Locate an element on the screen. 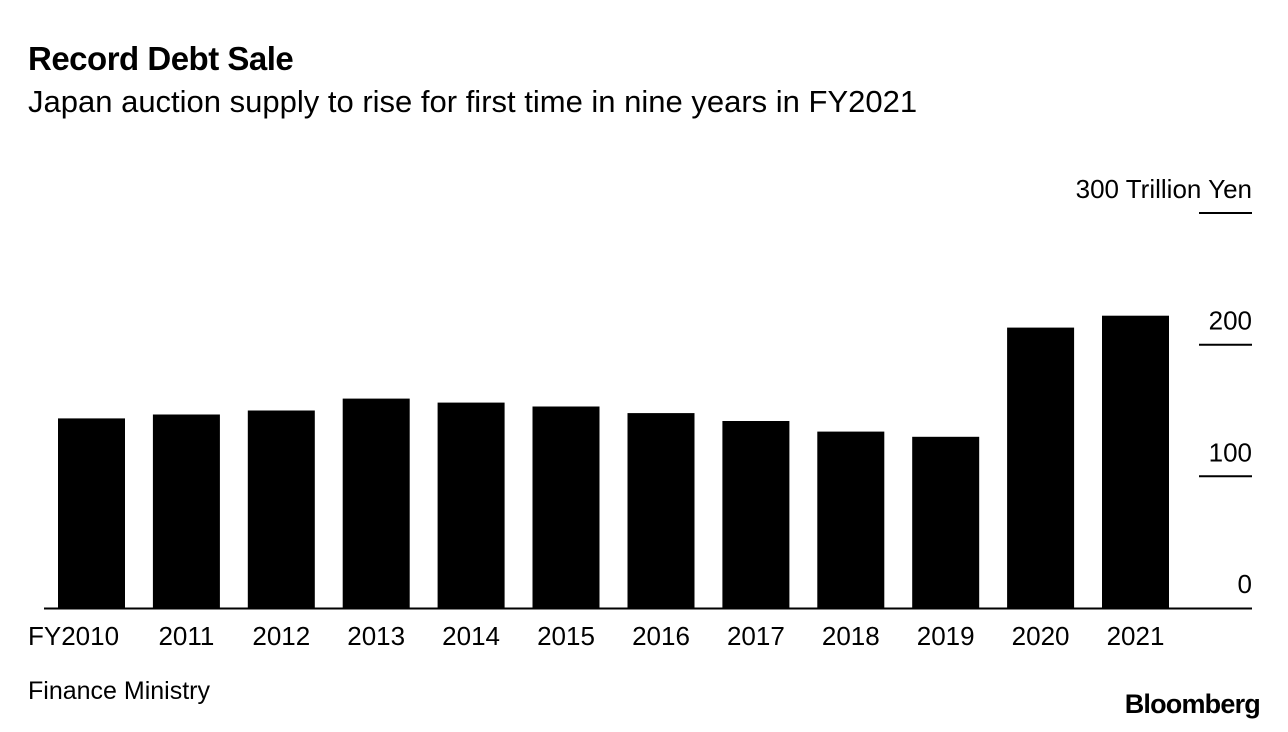  bar-2018 is located at coordinates (851, 519).